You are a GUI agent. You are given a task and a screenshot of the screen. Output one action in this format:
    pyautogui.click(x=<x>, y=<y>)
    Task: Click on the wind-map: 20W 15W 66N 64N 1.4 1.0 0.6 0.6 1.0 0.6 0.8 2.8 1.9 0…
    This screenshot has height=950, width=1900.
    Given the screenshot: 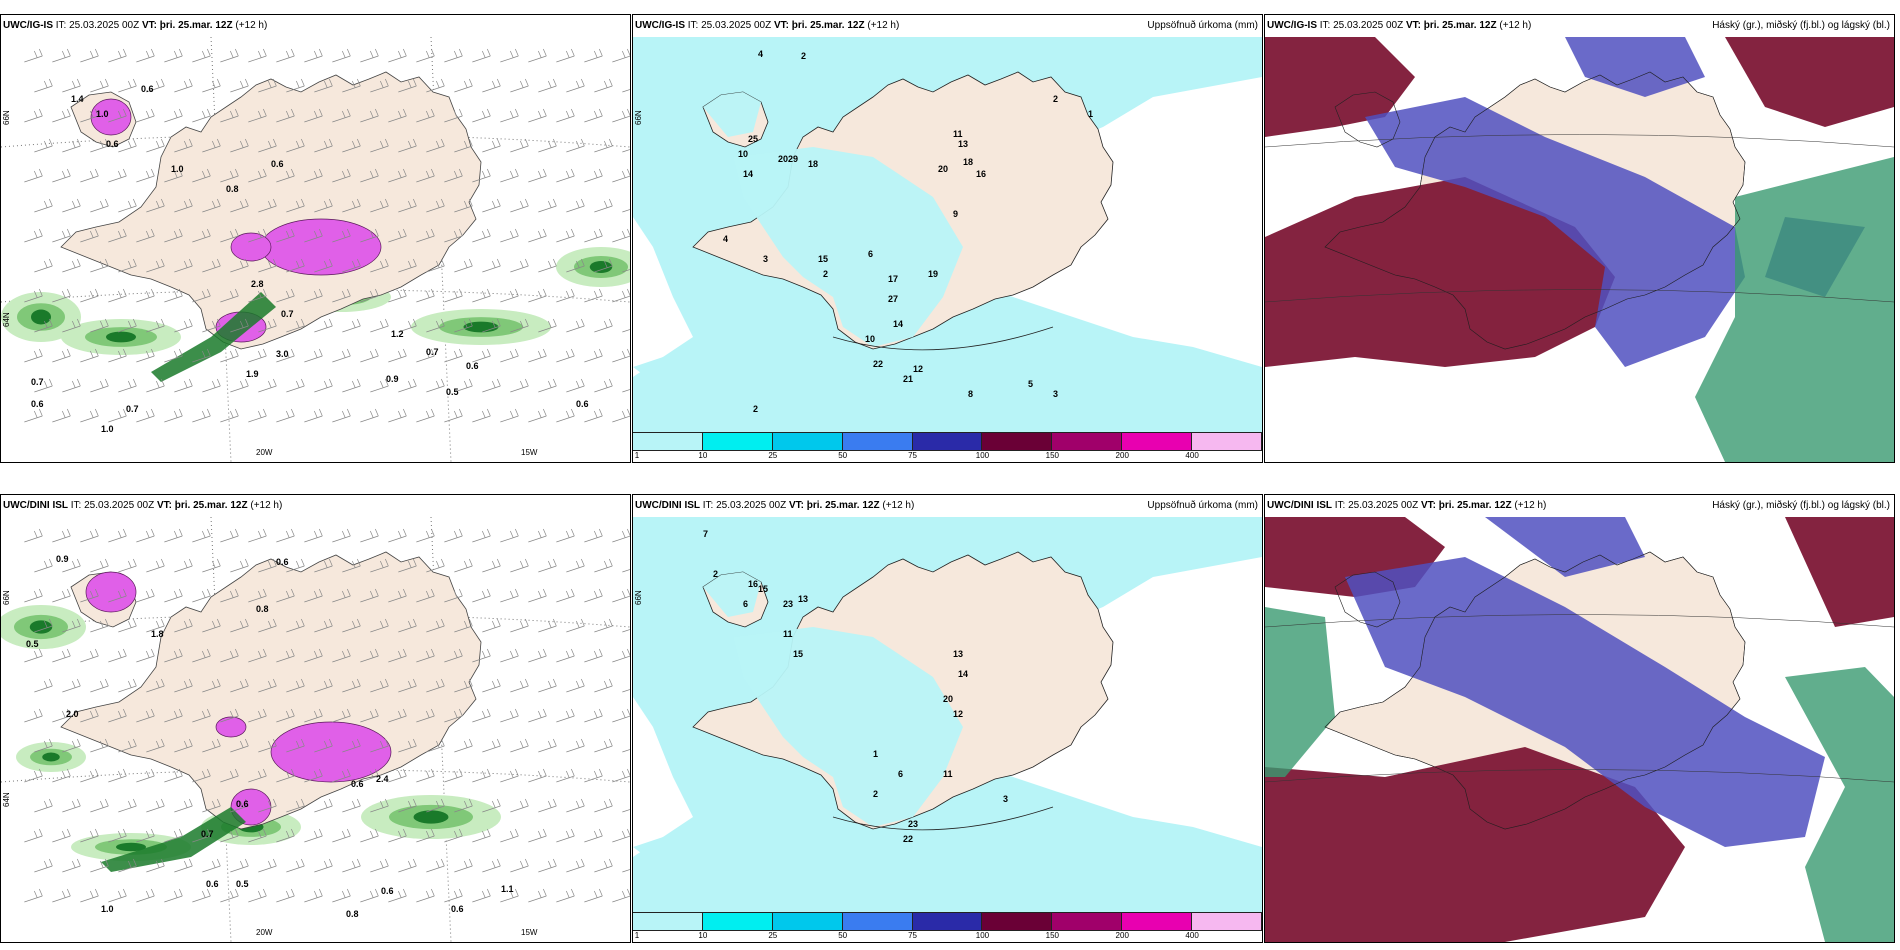 What is the action you would take?
    pyautogui.click(x=315, y=249)
    